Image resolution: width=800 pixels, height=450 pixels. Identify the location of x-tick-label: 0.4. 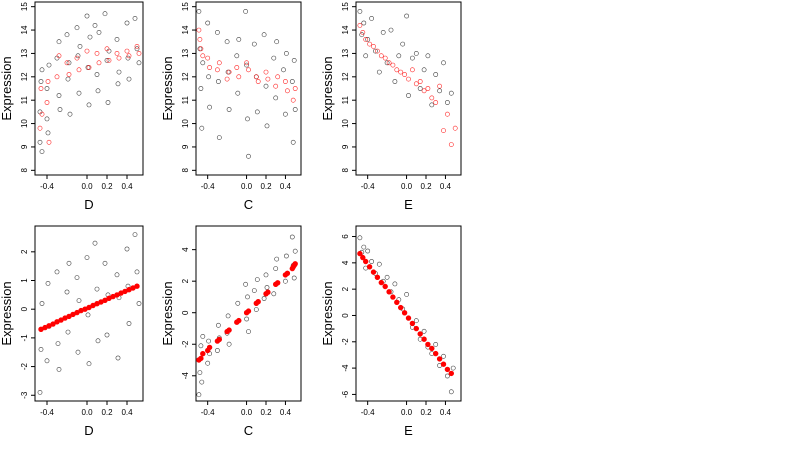
(446, 186).